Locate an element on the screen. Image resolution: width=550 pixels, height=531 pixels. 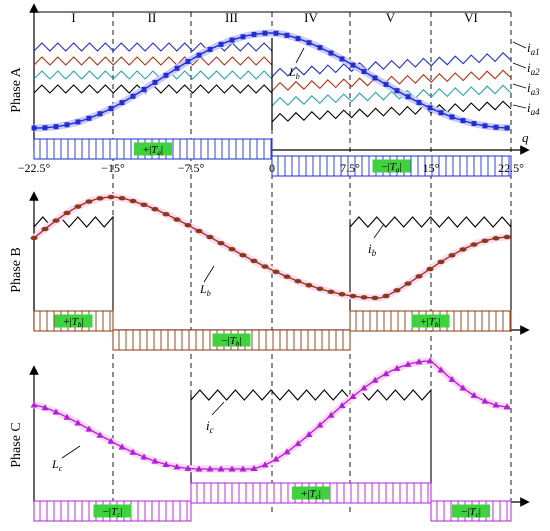
zone-label: II is located at coordinates (152, 17).